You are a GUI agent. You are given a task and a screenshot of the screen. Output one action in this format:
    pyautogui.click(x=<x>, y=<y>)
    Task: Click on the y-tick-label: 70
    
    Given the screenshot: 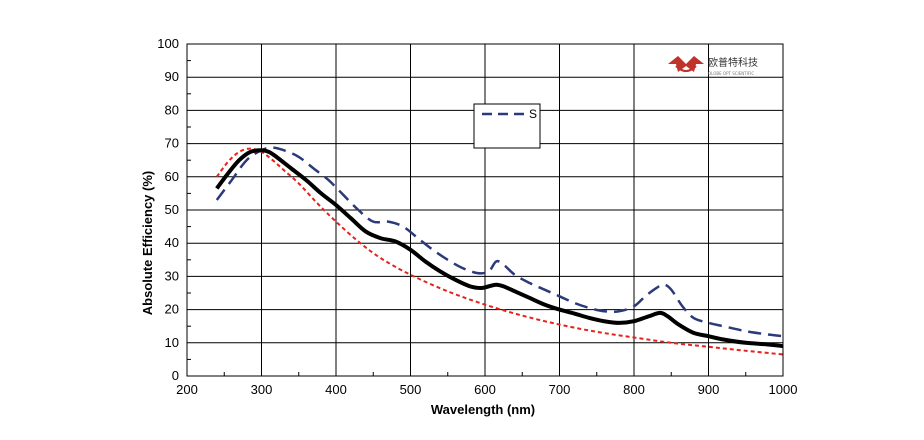 What is the action you would take?
    pyautogui.click(x=172, y=143)
    